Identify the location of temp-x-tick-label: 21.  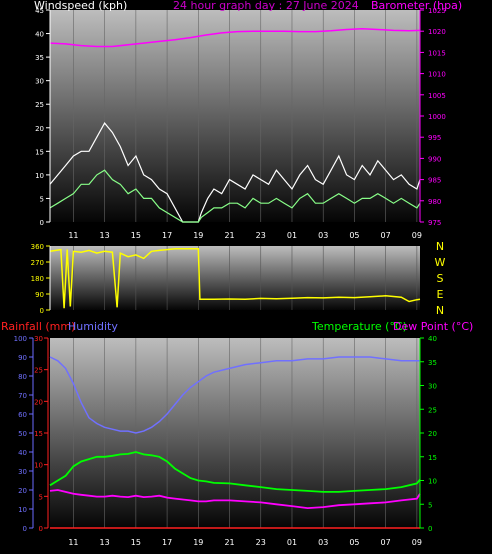
(229, 542).